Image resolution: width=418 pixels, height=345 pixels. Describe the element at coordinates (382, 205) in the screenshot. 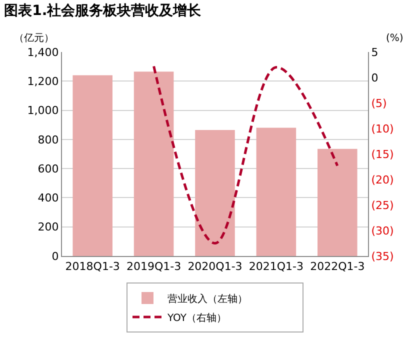

I see `y2-tick-label: (25)` at that location.